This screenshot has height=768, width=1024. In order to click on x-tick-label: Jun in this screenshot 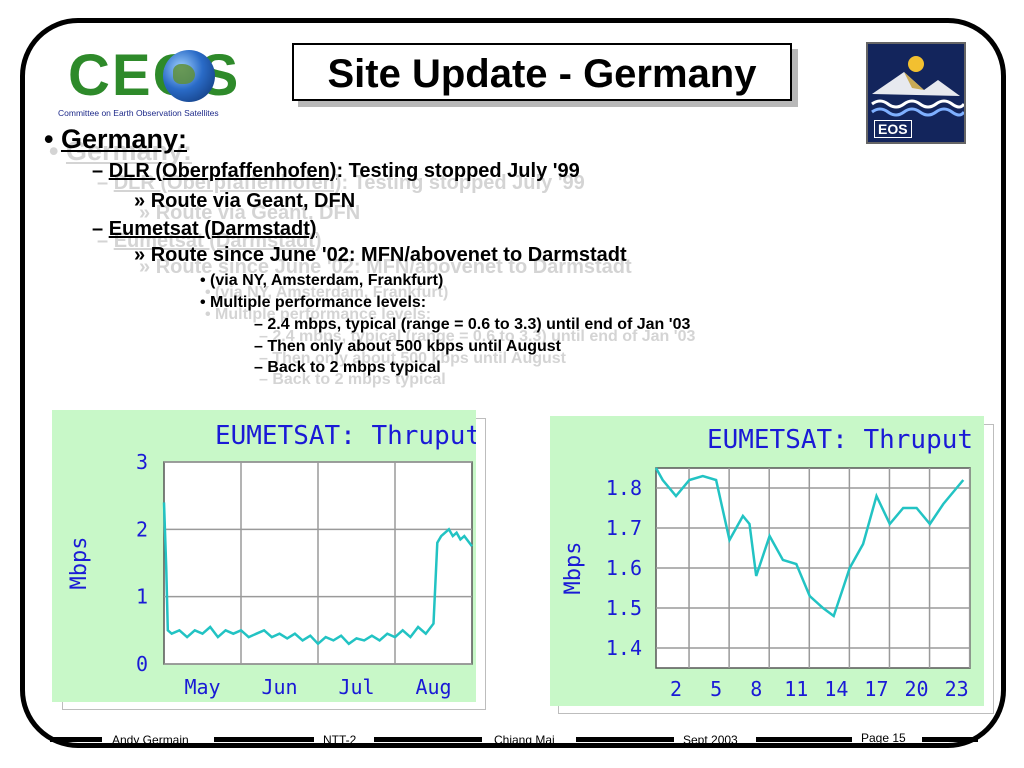, I will do `click(279, 687)`.